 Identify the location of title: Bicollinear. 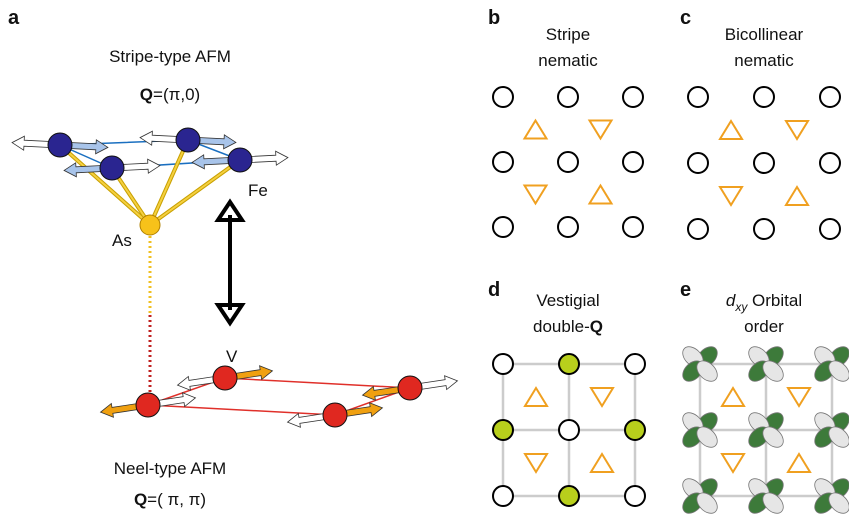
(764, 34).